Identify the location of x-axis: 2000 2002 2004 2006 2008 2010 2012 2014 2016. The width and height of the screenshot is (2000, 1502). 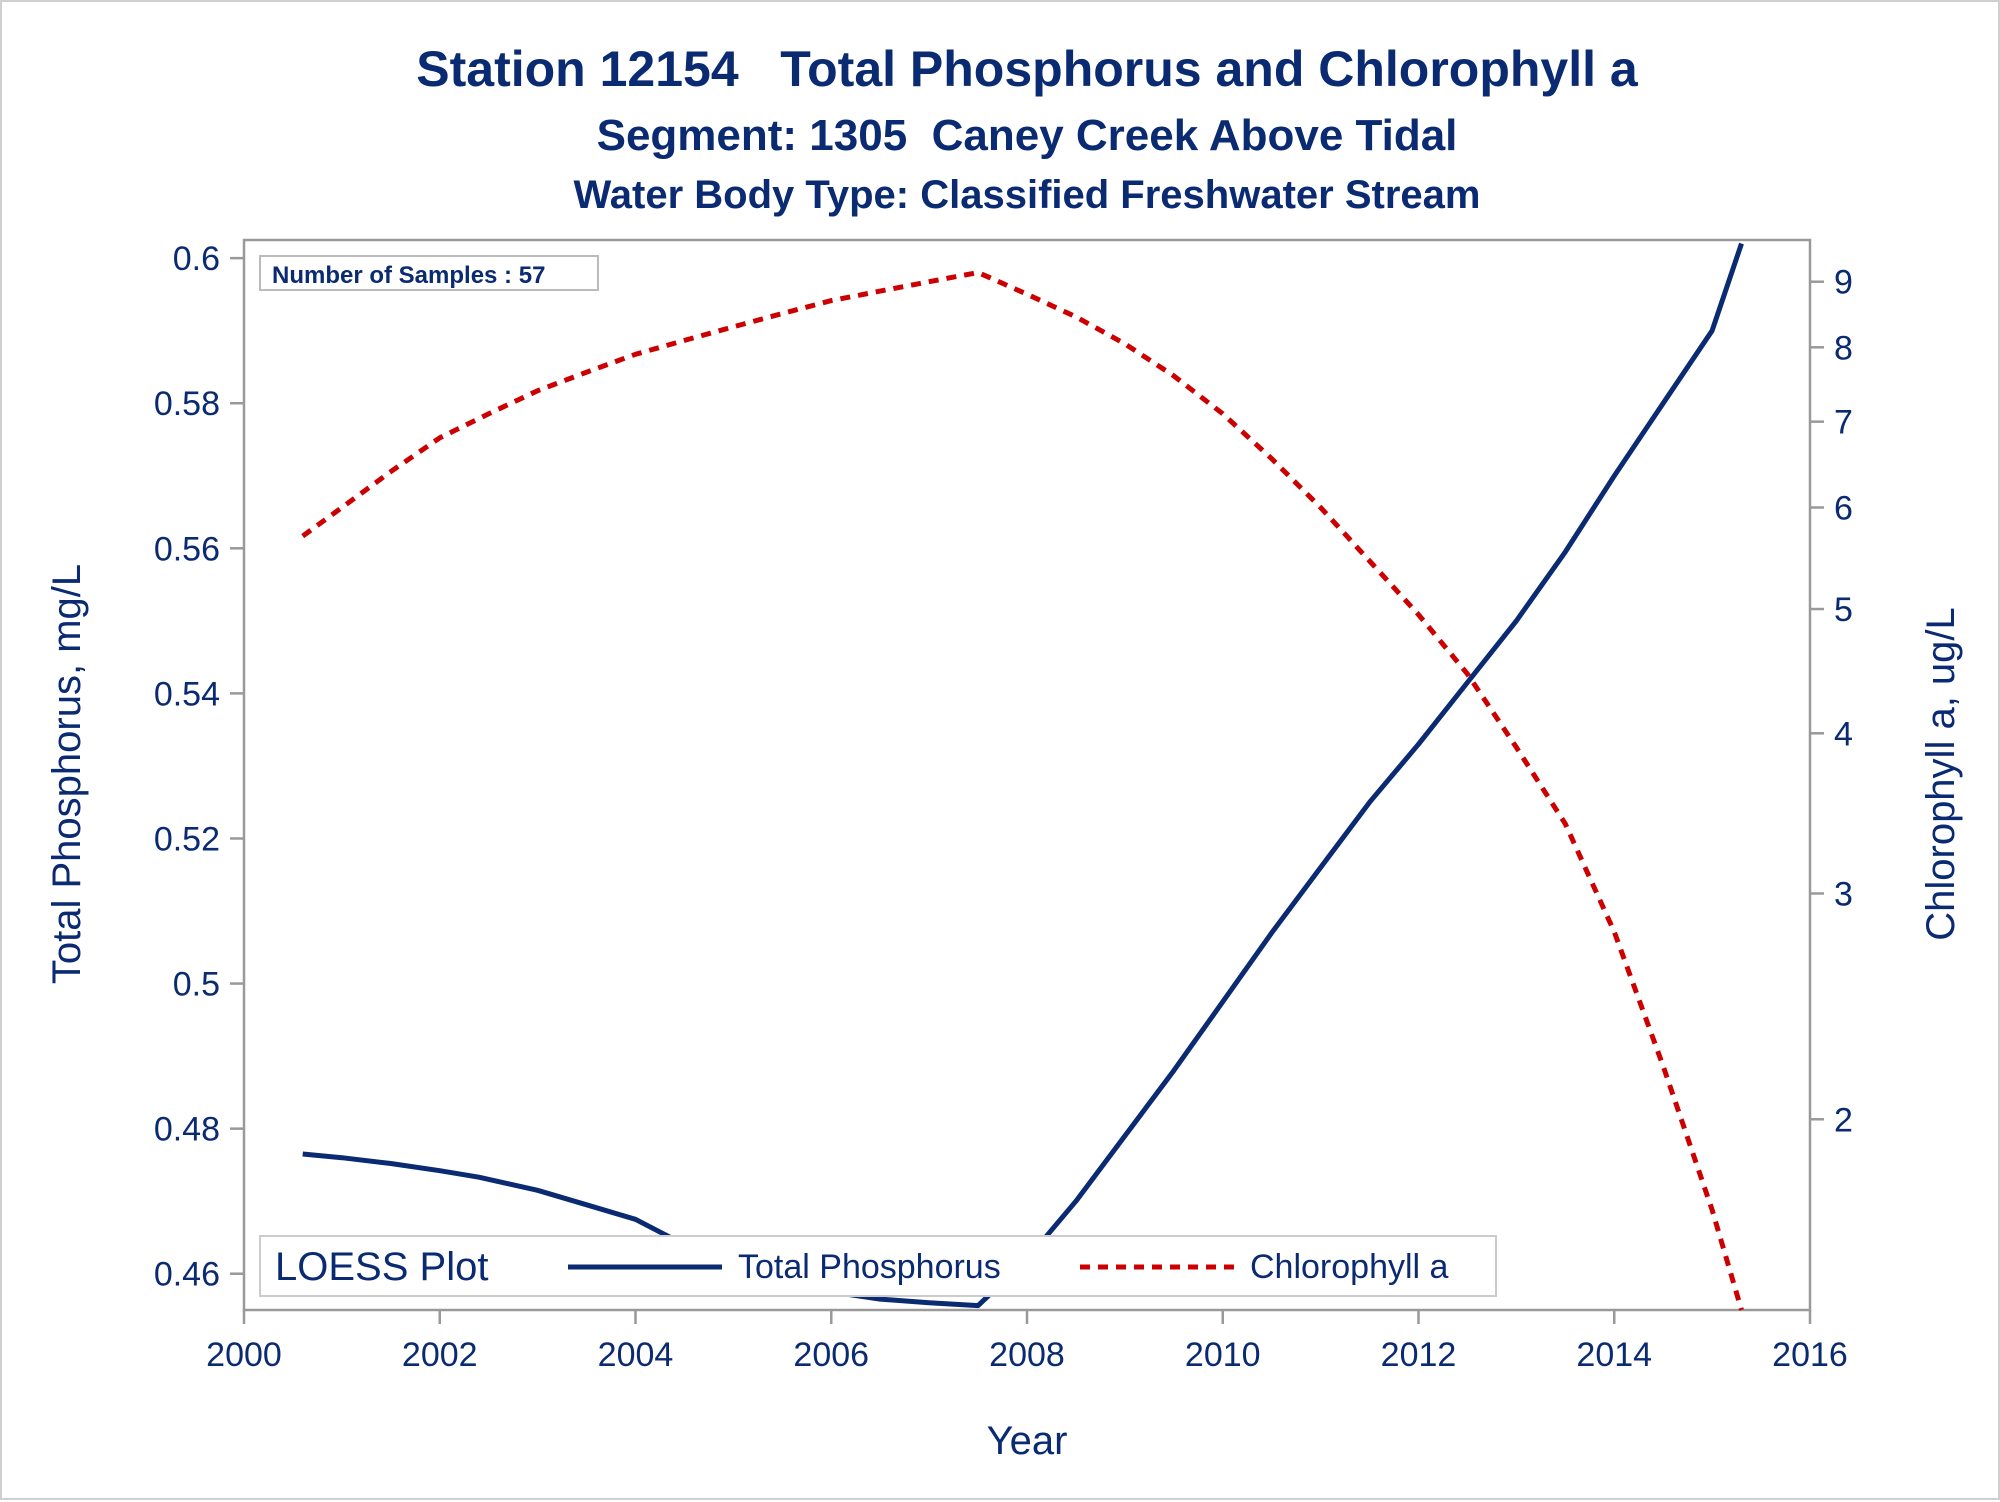
(1027, 1342).